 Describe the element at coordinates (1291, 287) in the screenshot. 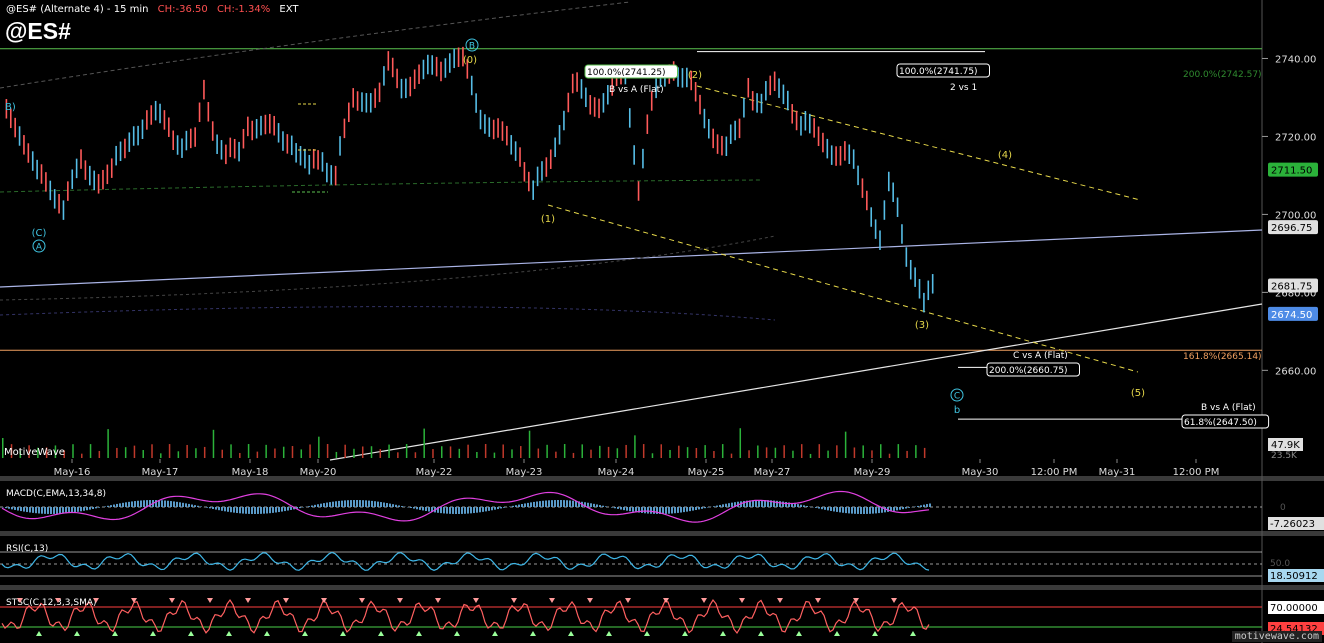

I see `price-label-text: 2681.75` at that location.